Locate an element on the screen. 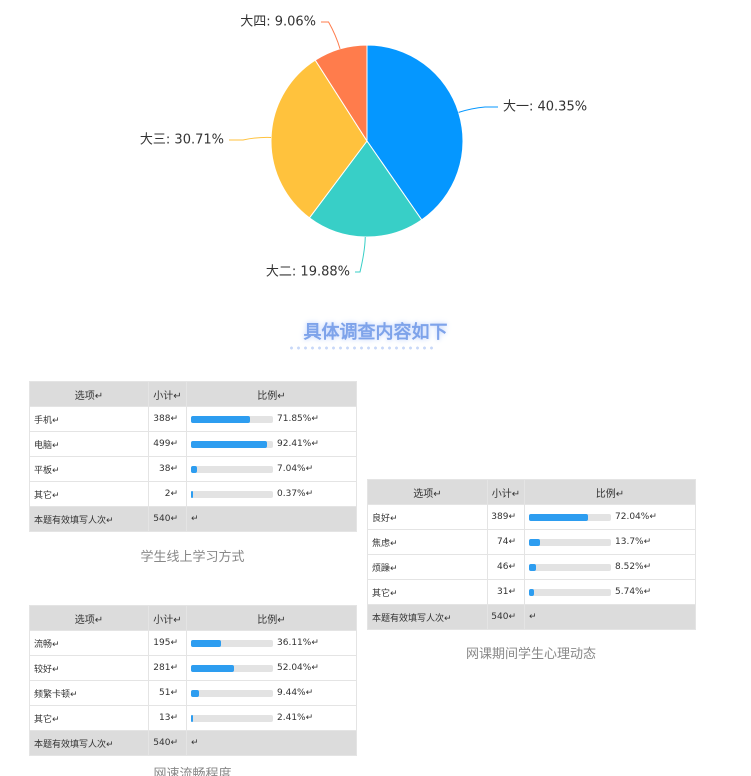 The height and width of the screenshot is (776, 751). option-cell: 平板↵ is located at coordinates (89, 469).